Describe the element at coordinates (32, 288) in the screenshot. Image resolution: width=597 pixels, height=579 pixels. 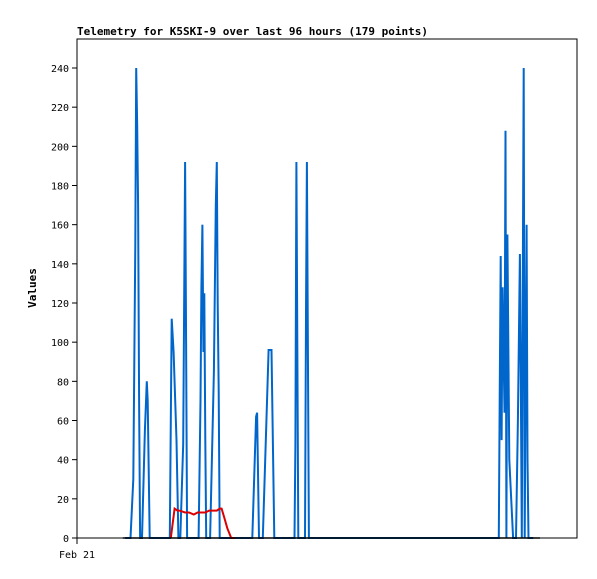
I see `y-axis-label: Values` at that location.